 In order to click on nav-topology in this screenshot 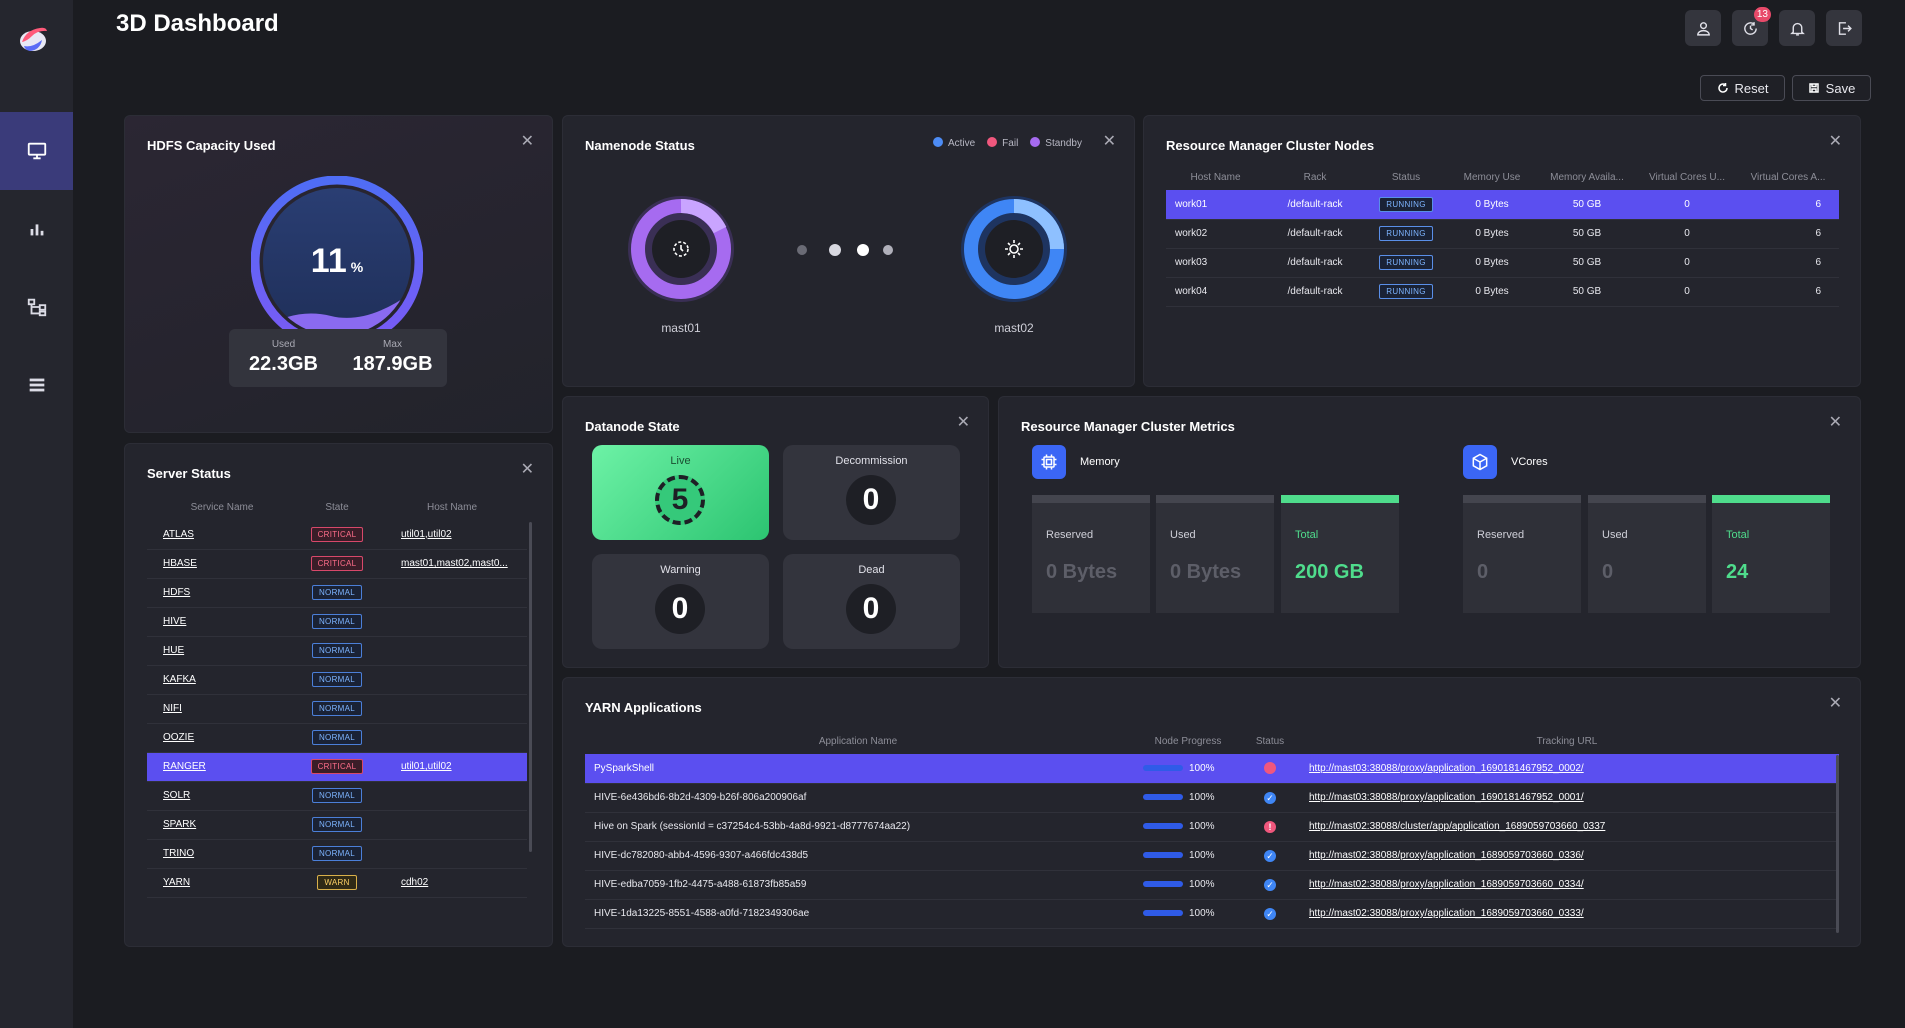, I will do `click(36, 307)`.